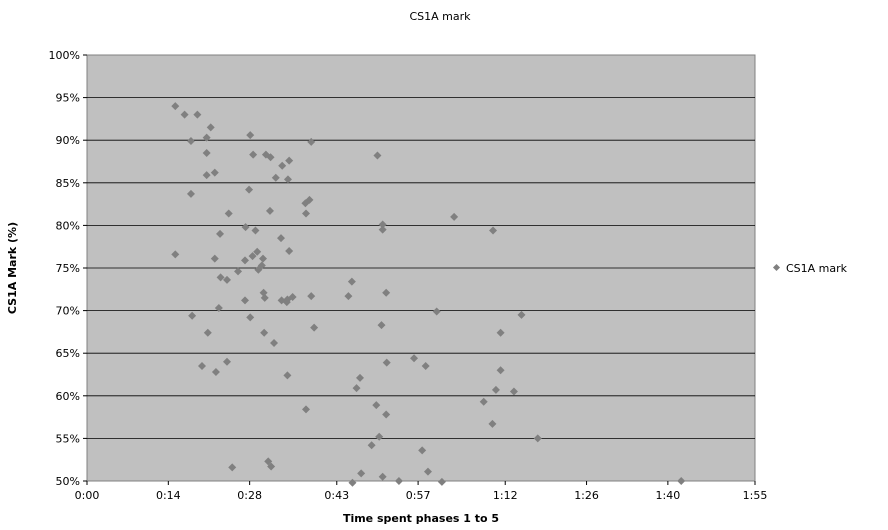 This screenshot has height=530, width=888. I want to click on x-axis-ticks: 0:00 0:14 0:28 0:43 0:57 1:12 1:26 1:40 1:55, so click(421, 495).